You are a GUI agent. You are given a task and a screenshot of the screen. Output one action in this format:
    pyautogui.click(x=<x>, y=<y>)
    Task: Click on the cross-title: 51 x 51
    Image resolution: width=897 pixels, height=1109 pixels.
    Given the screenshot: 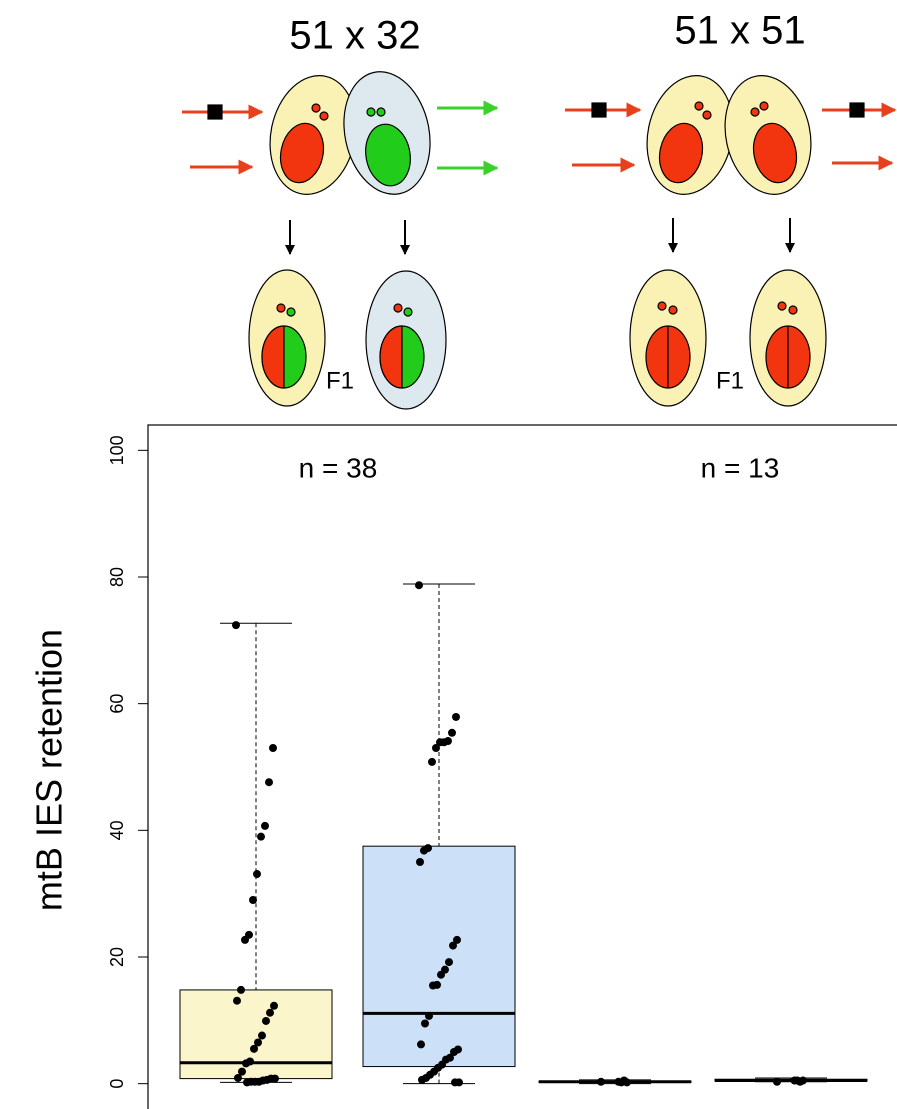 What is the action you would take?
    pyautogui.click(x=739, y=31)
    